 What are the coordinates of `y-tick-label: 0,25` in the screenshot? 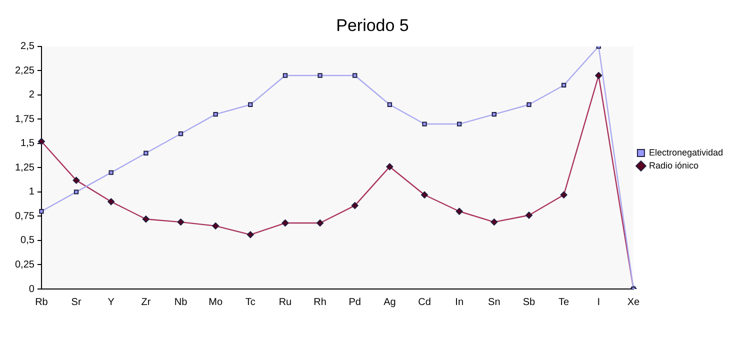 It's located at (24, 264).